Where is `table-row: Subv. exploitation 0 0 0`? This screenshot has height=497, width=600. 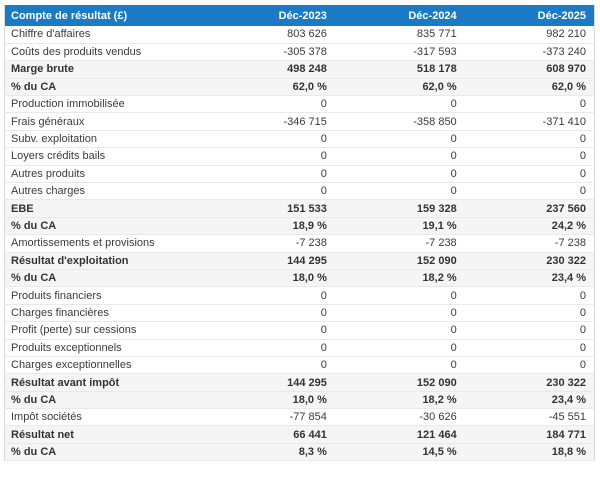 table-row: Subv. exploitation 0 0 0 is located at coordinates (299, 139).